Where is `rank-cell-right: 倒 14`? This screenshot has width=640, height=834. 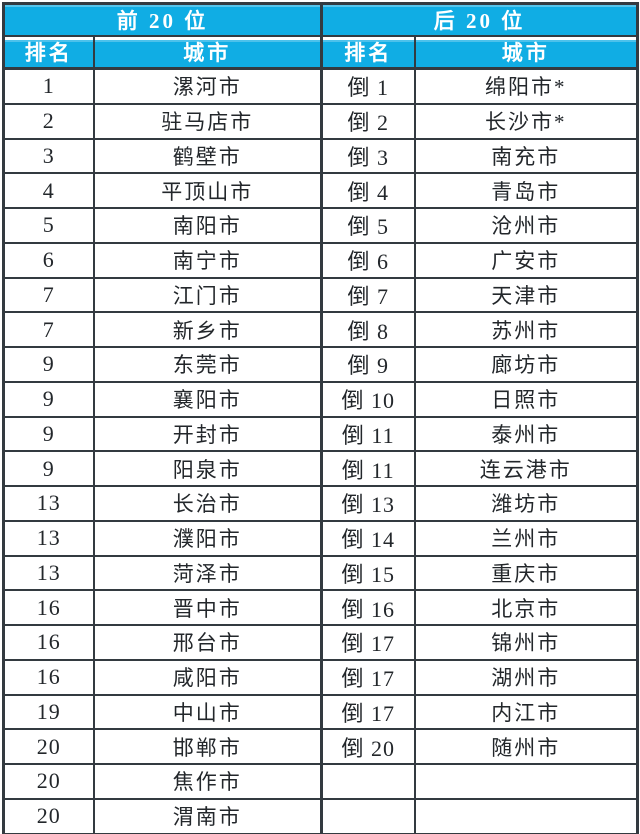 rank-cell-right: 倒 14 is located at coordinates (368, 538).